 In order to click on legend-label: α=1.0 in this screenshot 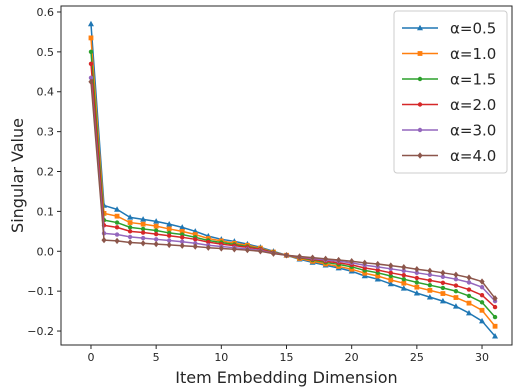, I will do `click(473, 54)`.